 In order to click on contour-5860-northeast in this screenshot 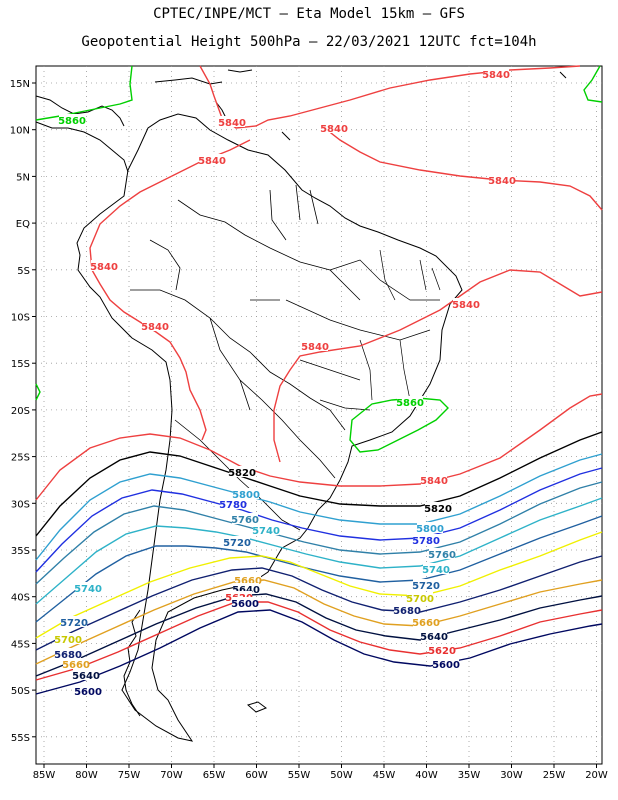, I will do `click(593, 84)`.